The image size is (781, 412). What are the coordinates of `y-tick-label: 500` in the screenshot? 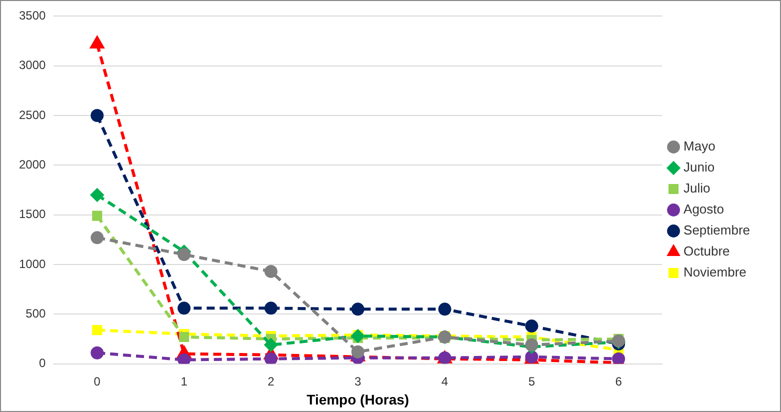 It's located at (36, 313).